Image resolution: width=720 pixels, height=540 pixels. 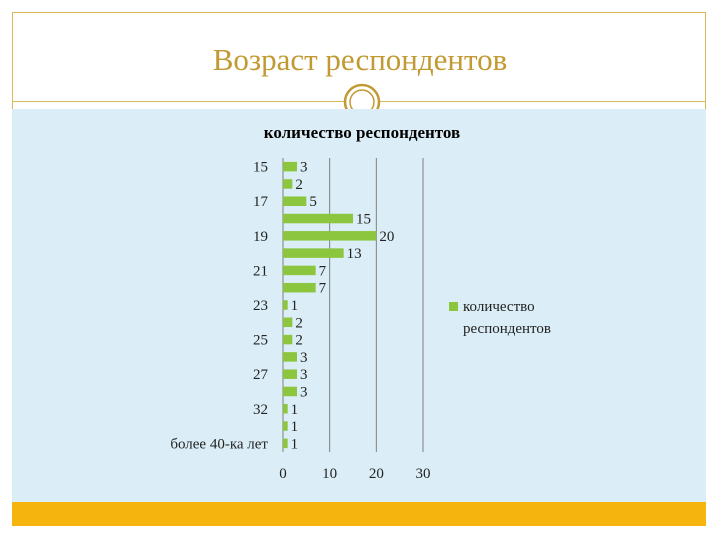 I want to click on x-tick-label: 30, so click(x=423, y=474).